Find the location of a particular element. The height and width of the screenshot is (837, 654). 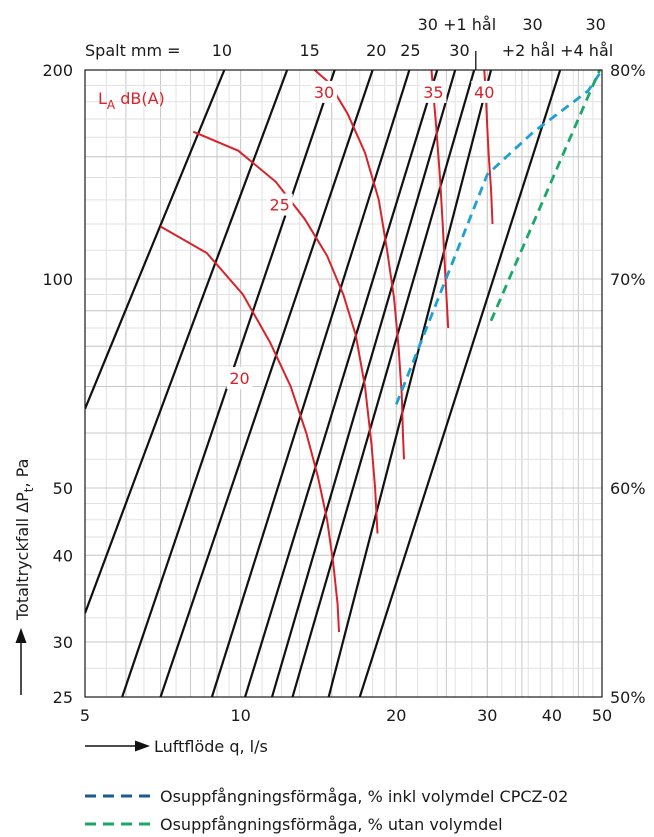

sound-label-20: 20 is located at coordinates (239, 378).